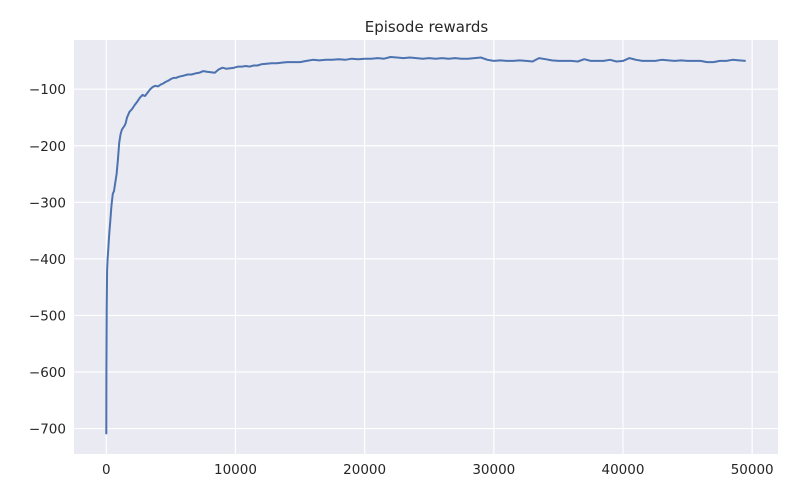 This screenshot has height=500, width=800. I want to click on y-axis-ticks: −700 −600 −500 −400 −300 −200 −100, so click(47, 259).